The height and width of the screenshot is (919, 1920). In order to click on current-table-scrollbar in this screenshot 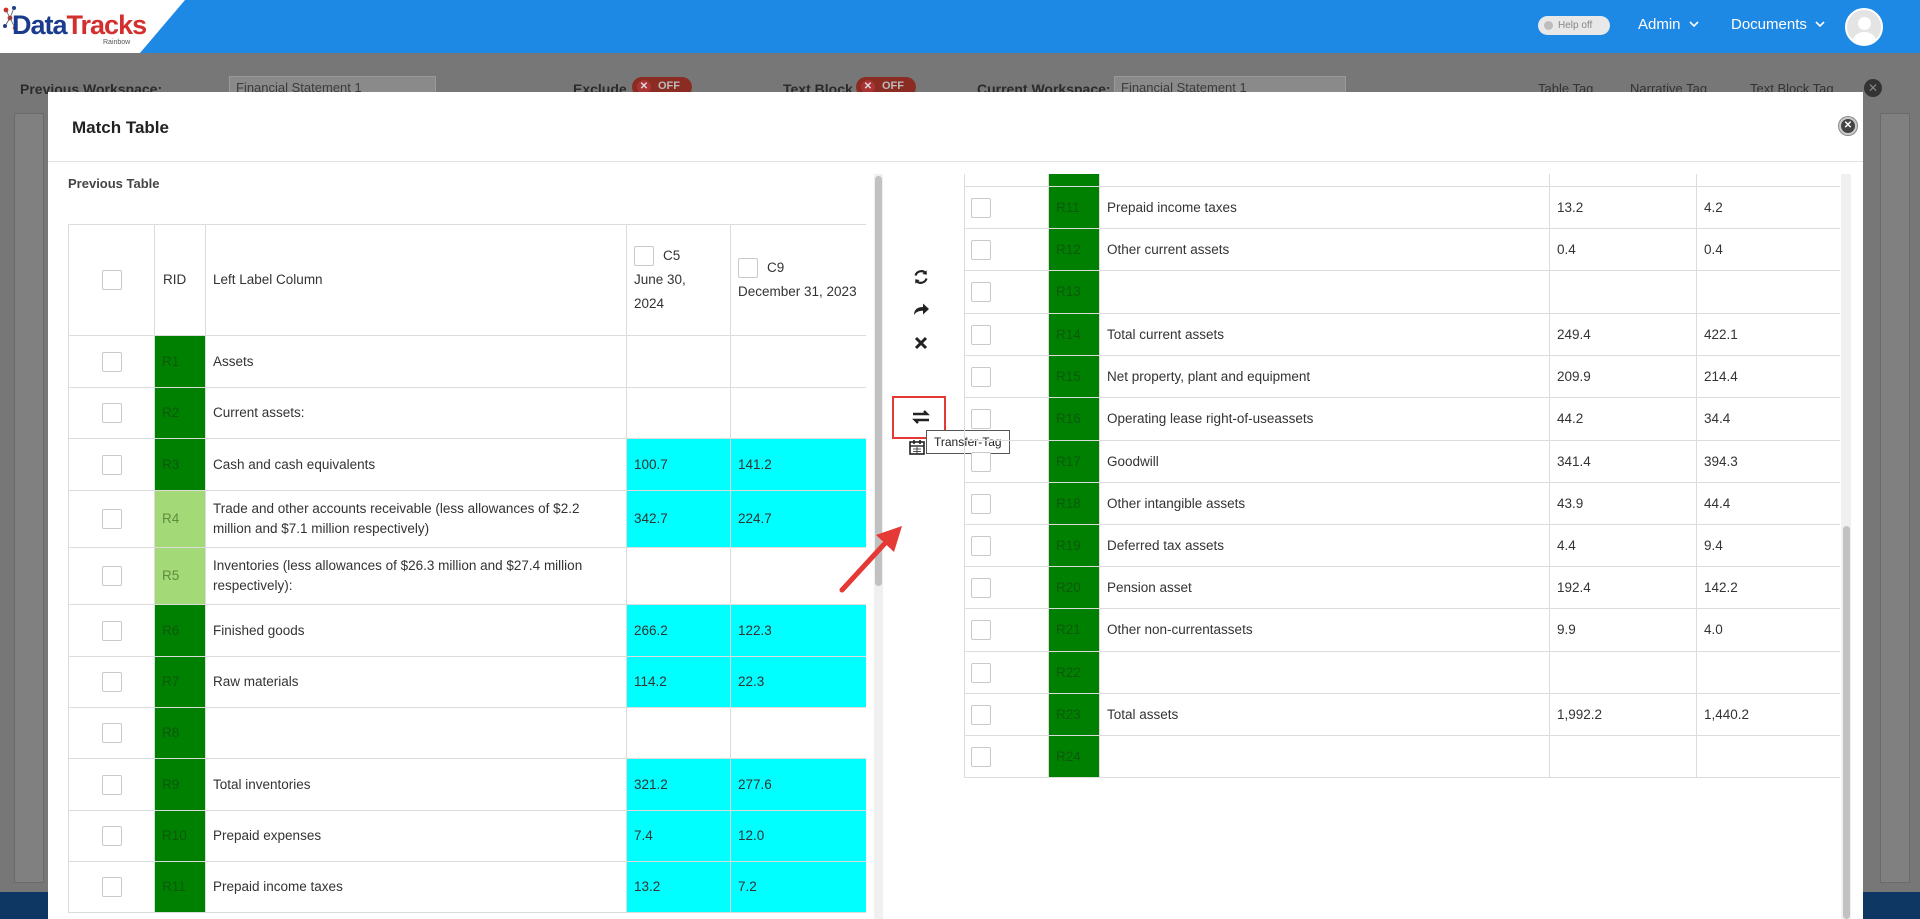, I will do `click(1846, 546)`.